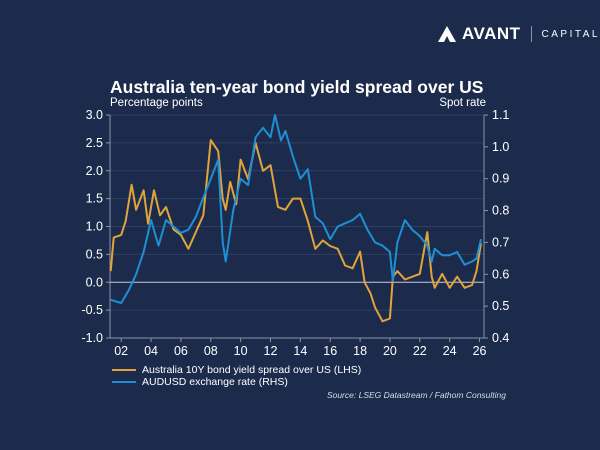  Describe the element at coordinates (211, 351) in the screenshot. I see `x-tick-label: 08` at that location.